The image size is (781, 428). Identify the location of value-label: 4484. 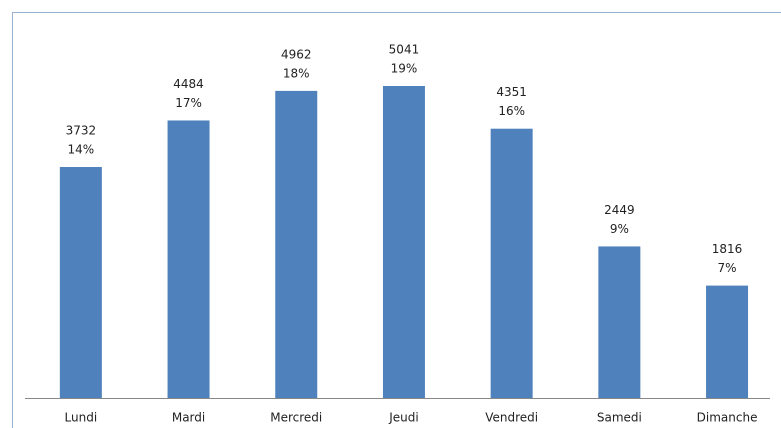
(188, 84).